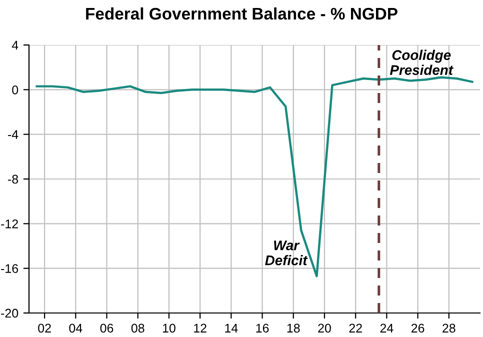 The image size is (483, 337). I want to click on x-tick-label: 24, so click(387, 328).